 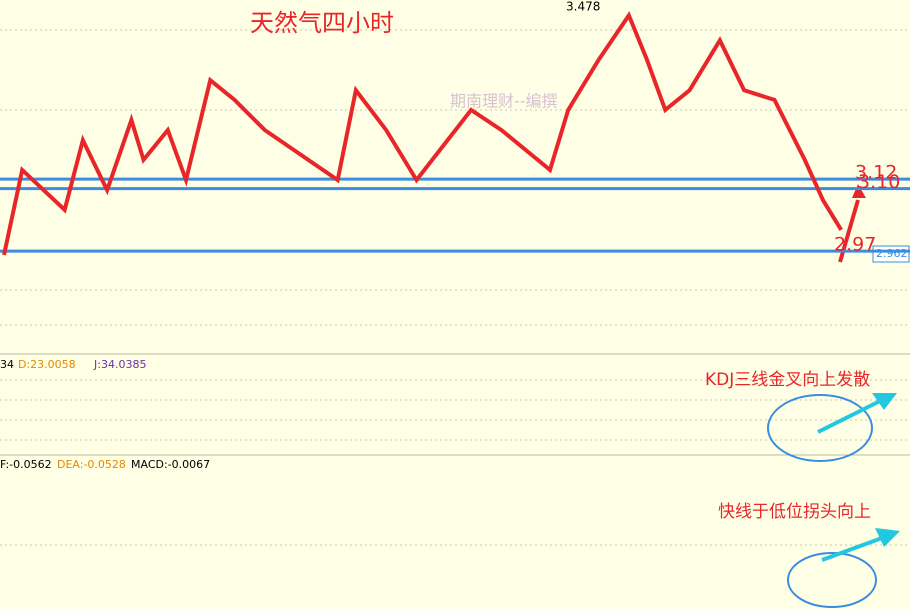 What do you see at coordinates (794, 512) in the screenshot?
I see `macd-note: 快线于低位拐头向上` at bounding box center [794, 512].